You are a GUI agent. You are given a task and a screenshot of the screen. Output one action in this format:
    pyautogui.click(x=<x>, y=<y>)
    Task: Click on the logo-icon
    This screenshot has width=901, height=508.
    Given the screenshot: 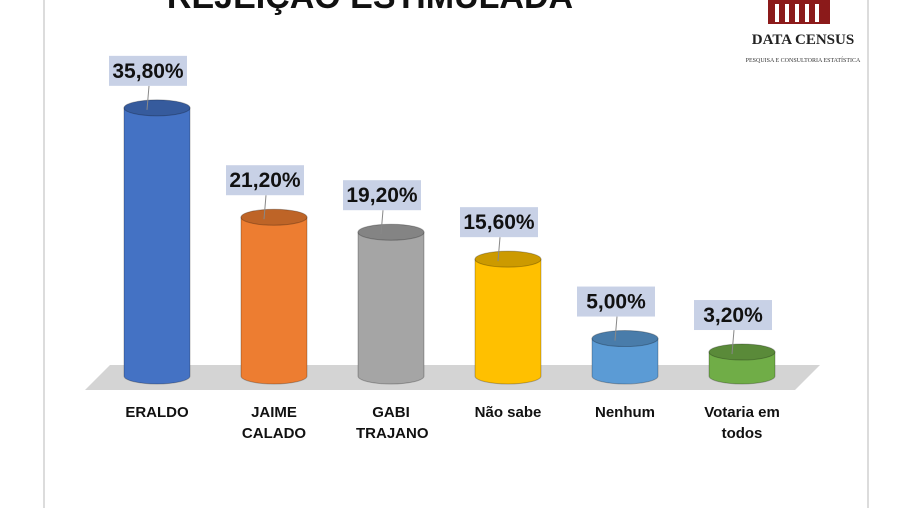 What is the action you would take?
    pyautogui.click(x=799, y=12)
    